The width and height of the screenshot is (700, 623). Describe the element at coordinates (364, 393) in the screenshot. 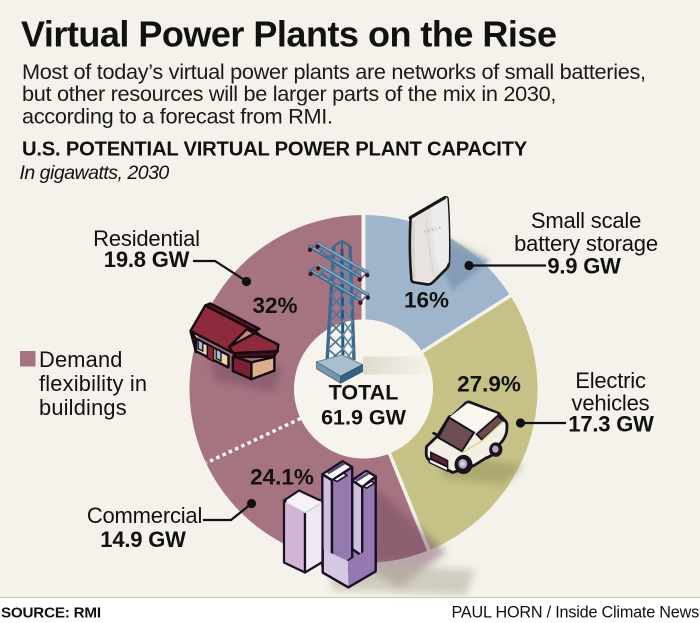

I see `svg-text: TOTAL` at that location.